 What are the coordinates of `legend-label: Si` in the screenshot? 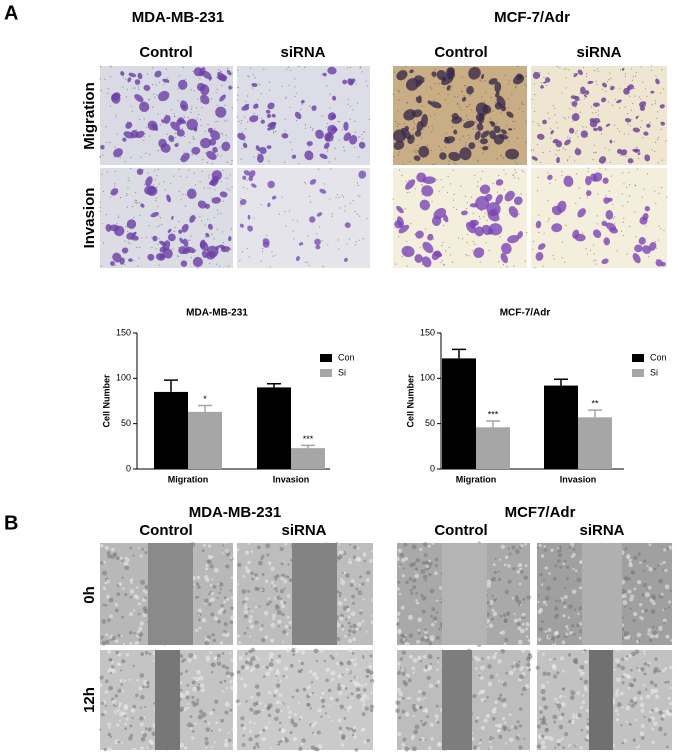 It's located at (342, 372).